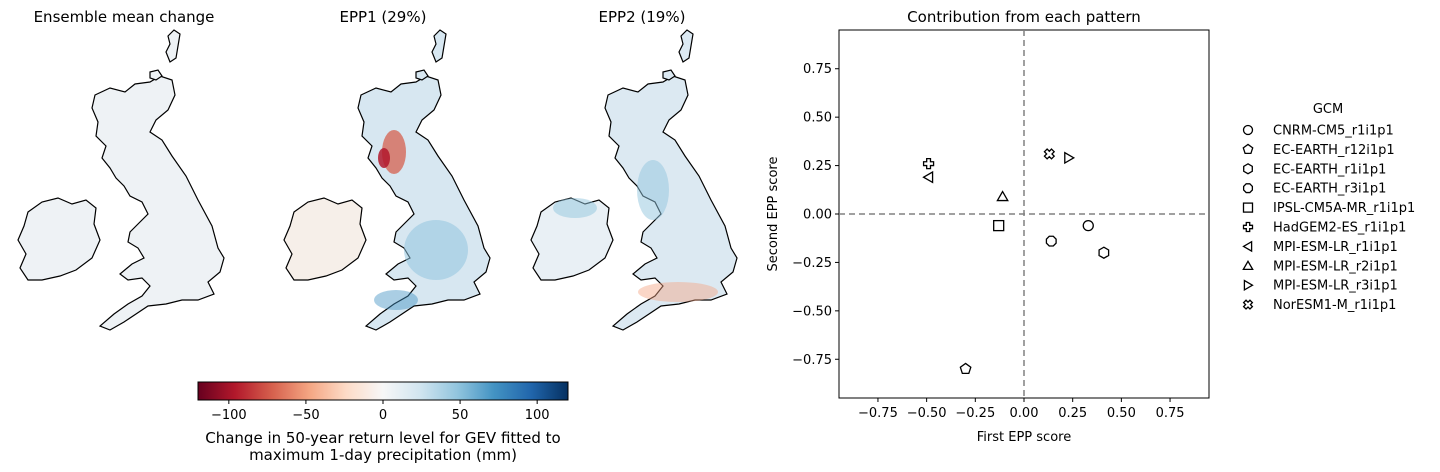 The image size is (1440, 472). I want to click on legend-marker-MPI-ESM-LR_r3i1p1, so click(1248, 285).